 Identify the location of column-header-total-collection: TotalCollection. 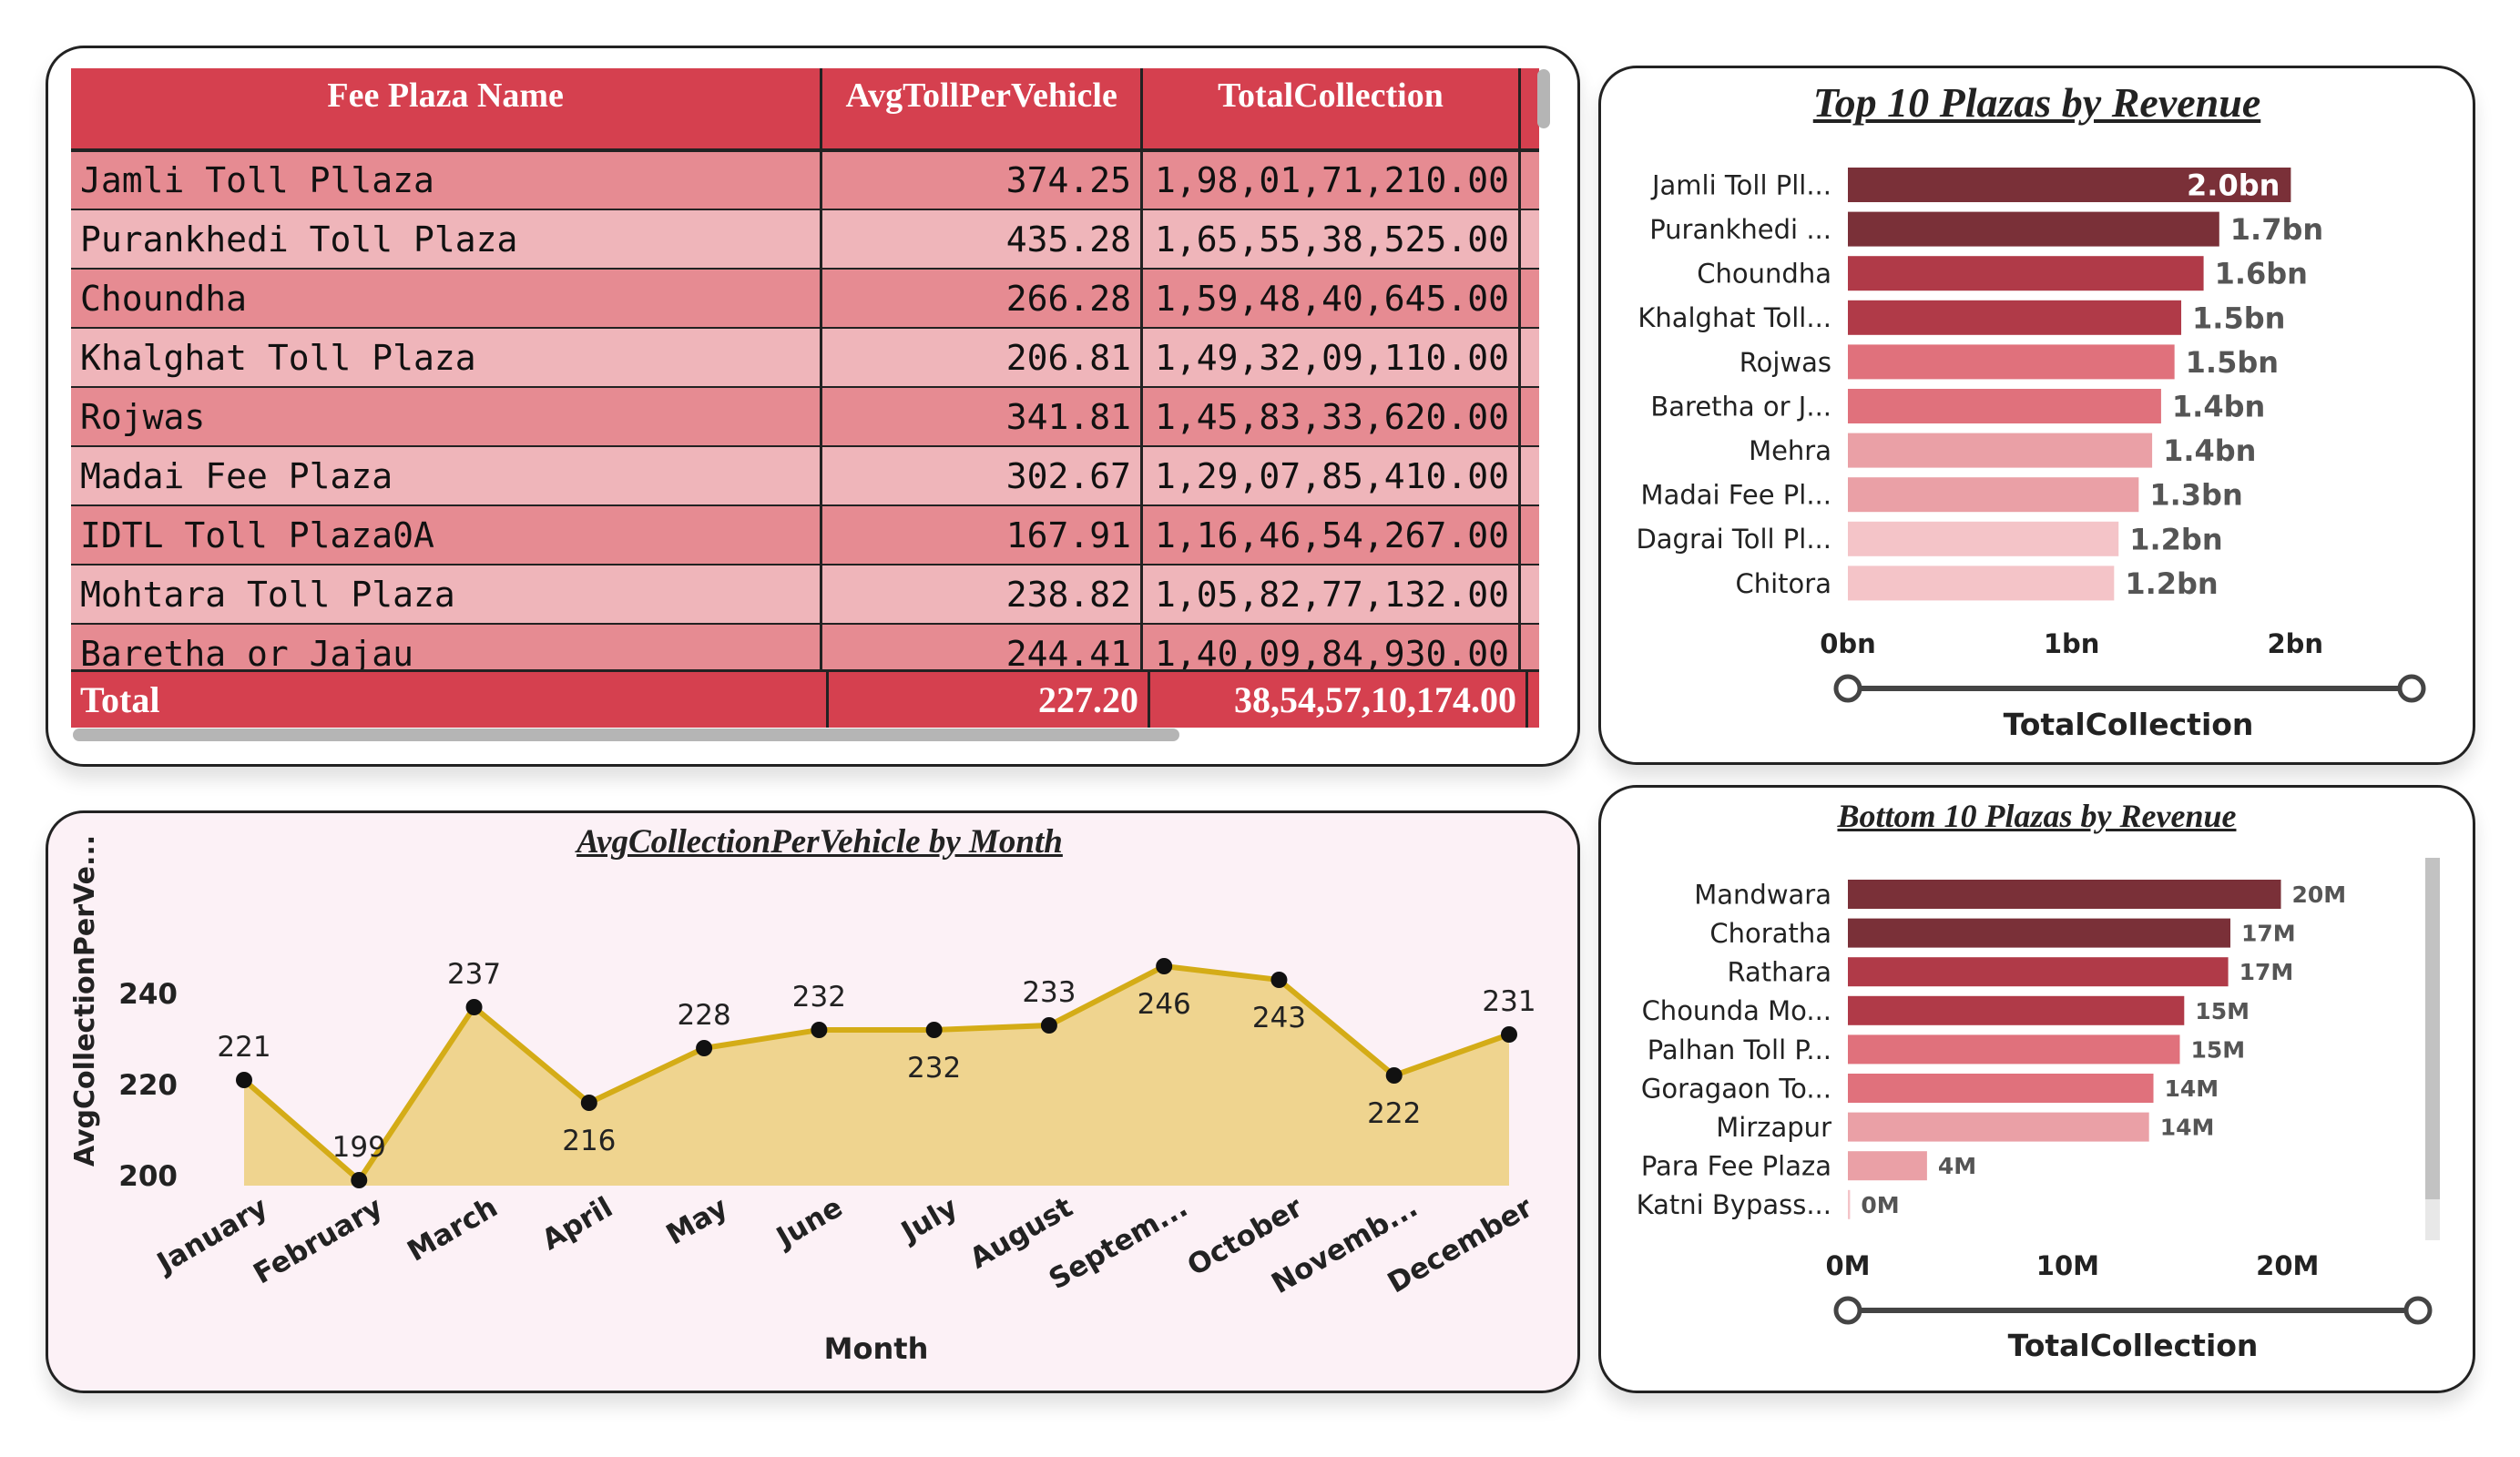
(1331, 110).